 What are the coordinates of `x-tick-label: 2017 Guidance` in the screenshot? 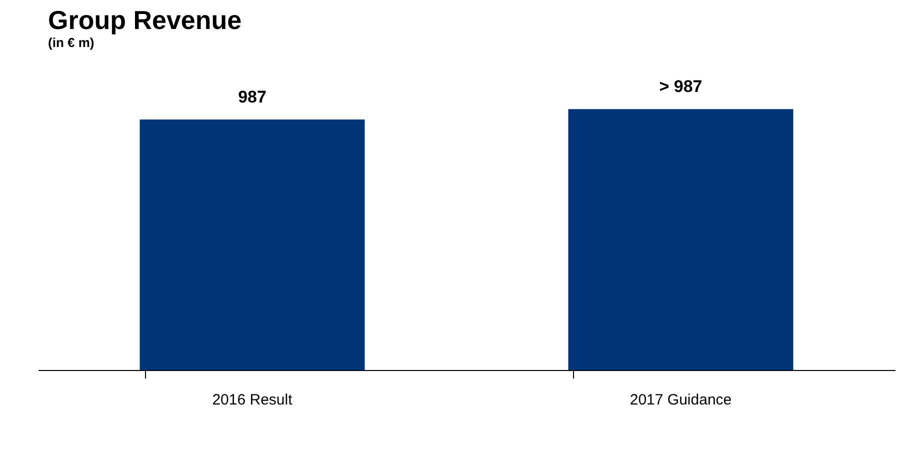 It's located at (681, 400).